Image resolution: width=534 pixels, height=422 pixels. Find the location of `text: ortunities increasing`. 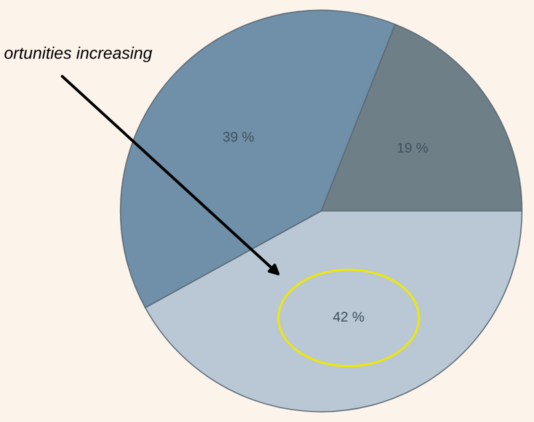

text: ortunities increasing is located at coordinates (78, 54).